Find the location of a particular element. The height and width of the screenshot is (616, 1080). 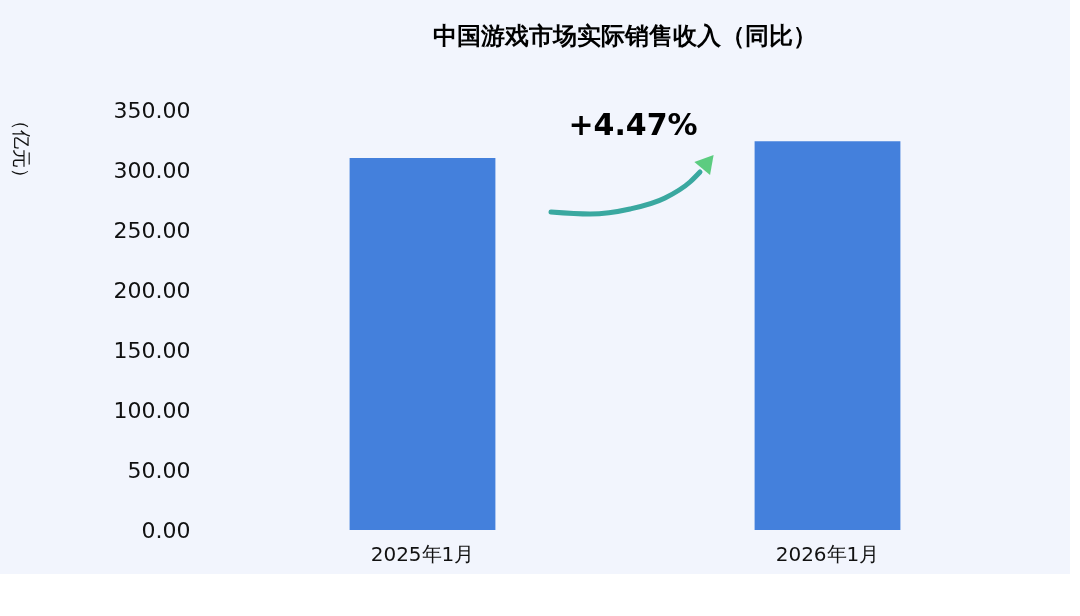

y-tick-label: 200.00 is located at coordinates (152, 290).